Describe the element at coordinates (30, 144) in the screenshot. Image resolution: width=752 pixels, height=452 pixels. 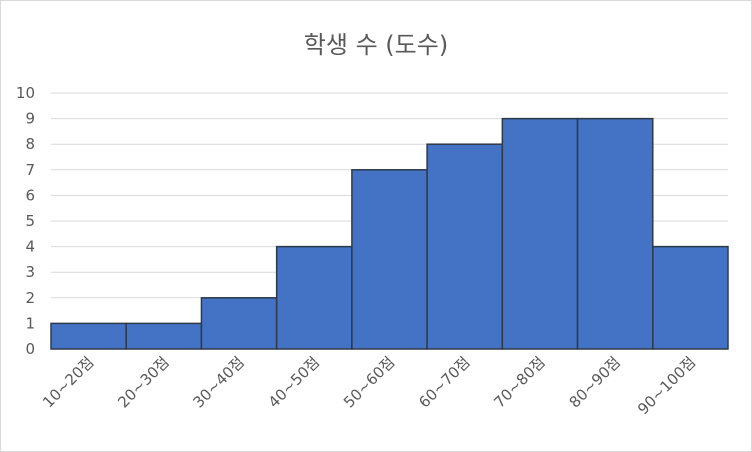
I see `y-tick-label: 8` at that location.